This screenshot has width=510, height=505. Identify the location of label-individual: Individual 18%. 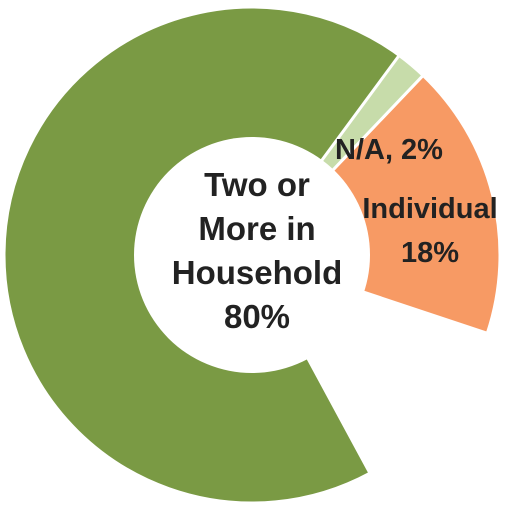
(429, 231).